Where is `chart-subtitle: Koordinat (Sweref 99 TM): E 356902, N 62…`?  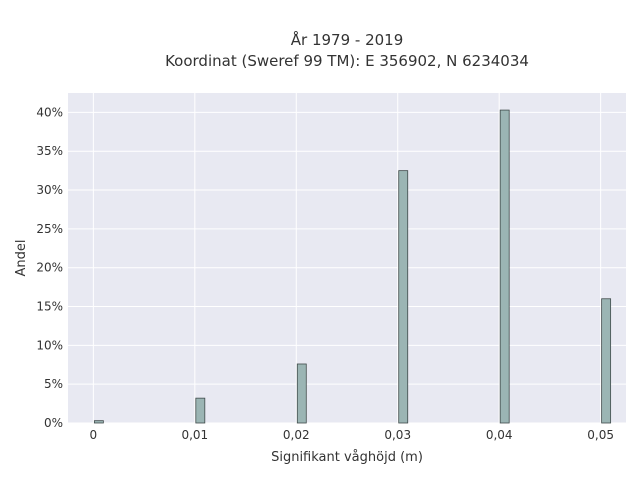 chart-subtitle: Koordinat (Sweref 99 TM): E 356902, N 62… is located at coordinates (347, 61).